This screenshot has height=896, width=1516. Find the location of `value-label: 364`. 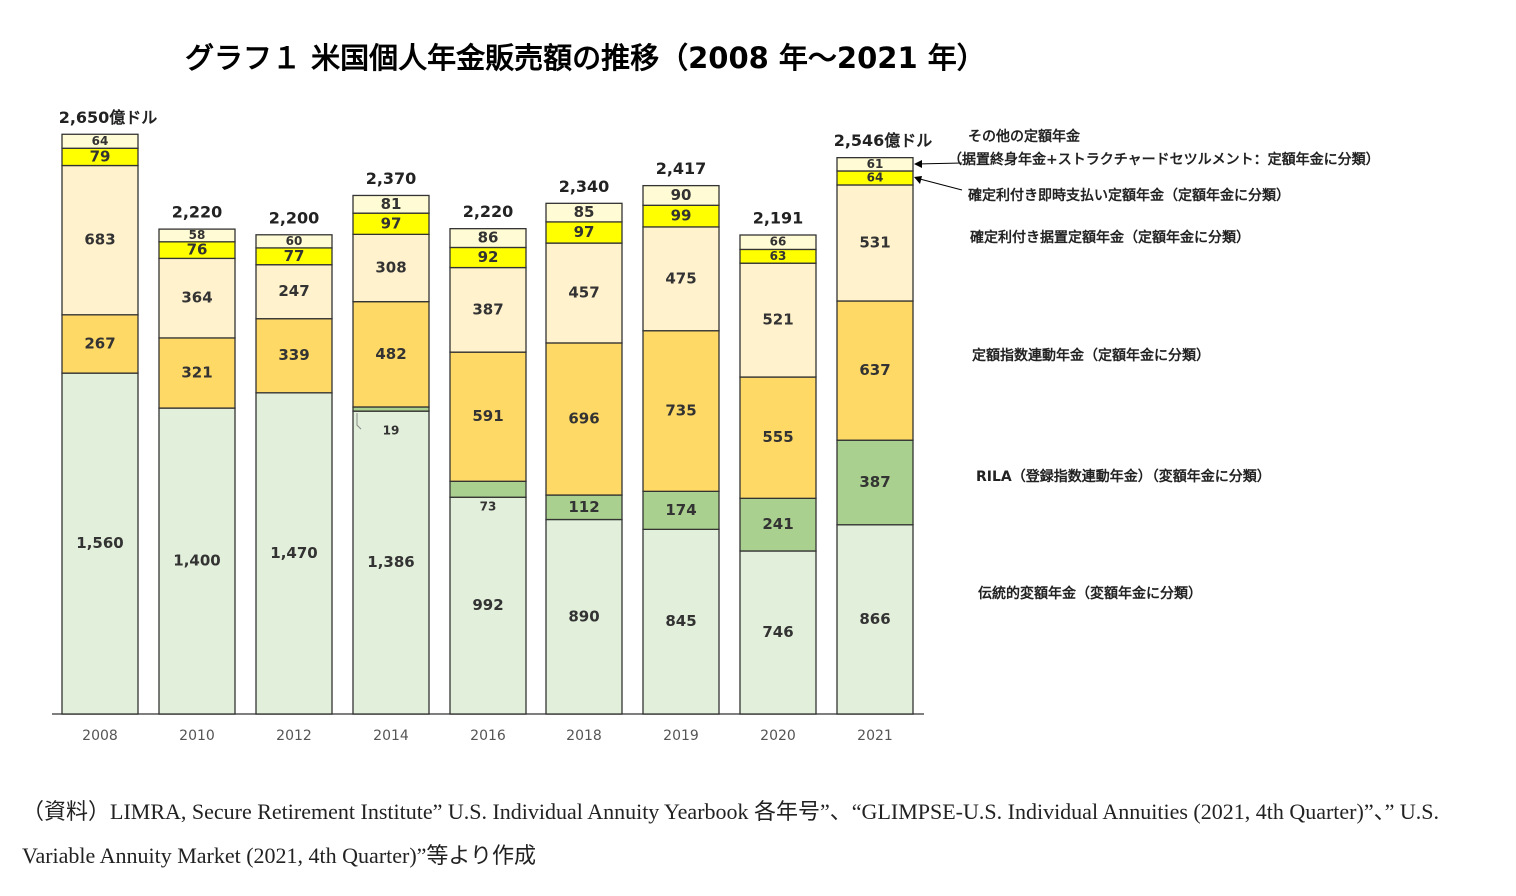

value-label: 364 is located at coordinates (196, 298).